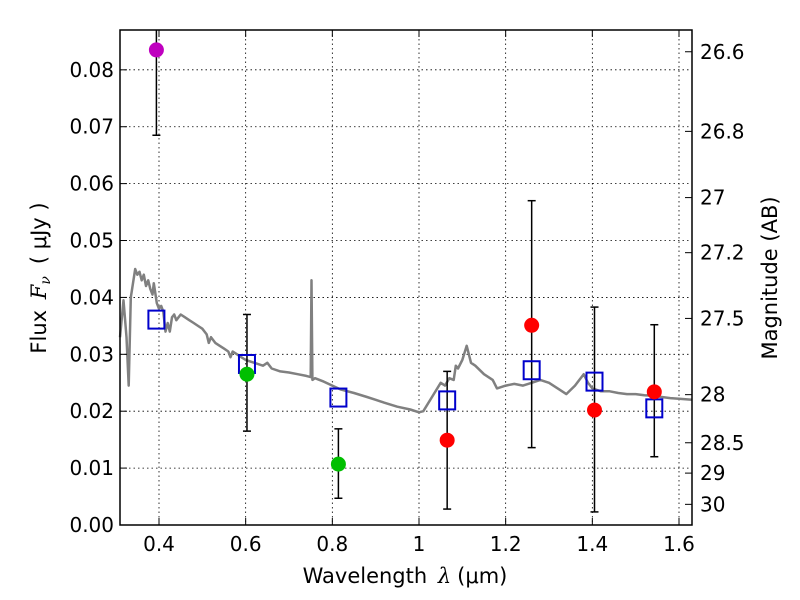 The height and width of the screenshot is (600, 800). What do you see at coordinates (712, 504) in the screenshot?
I see `right-tick-label: 30` at bounding box center [712, 504].